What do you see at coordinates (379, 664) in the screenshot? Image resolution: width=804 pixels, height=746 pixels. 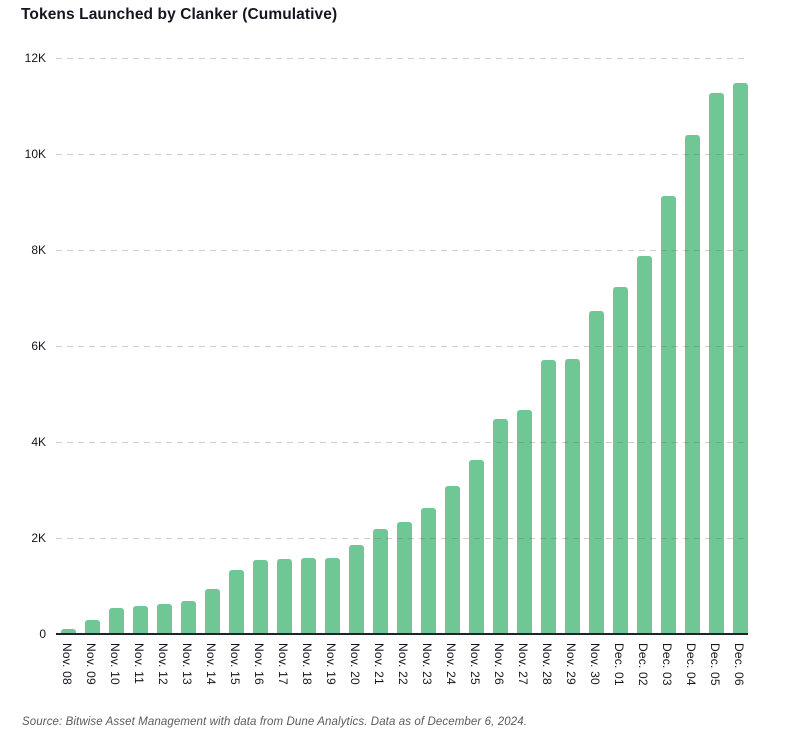 I see `x-axis-tick-label: Nov. 21` at bounding box center [379, 664].